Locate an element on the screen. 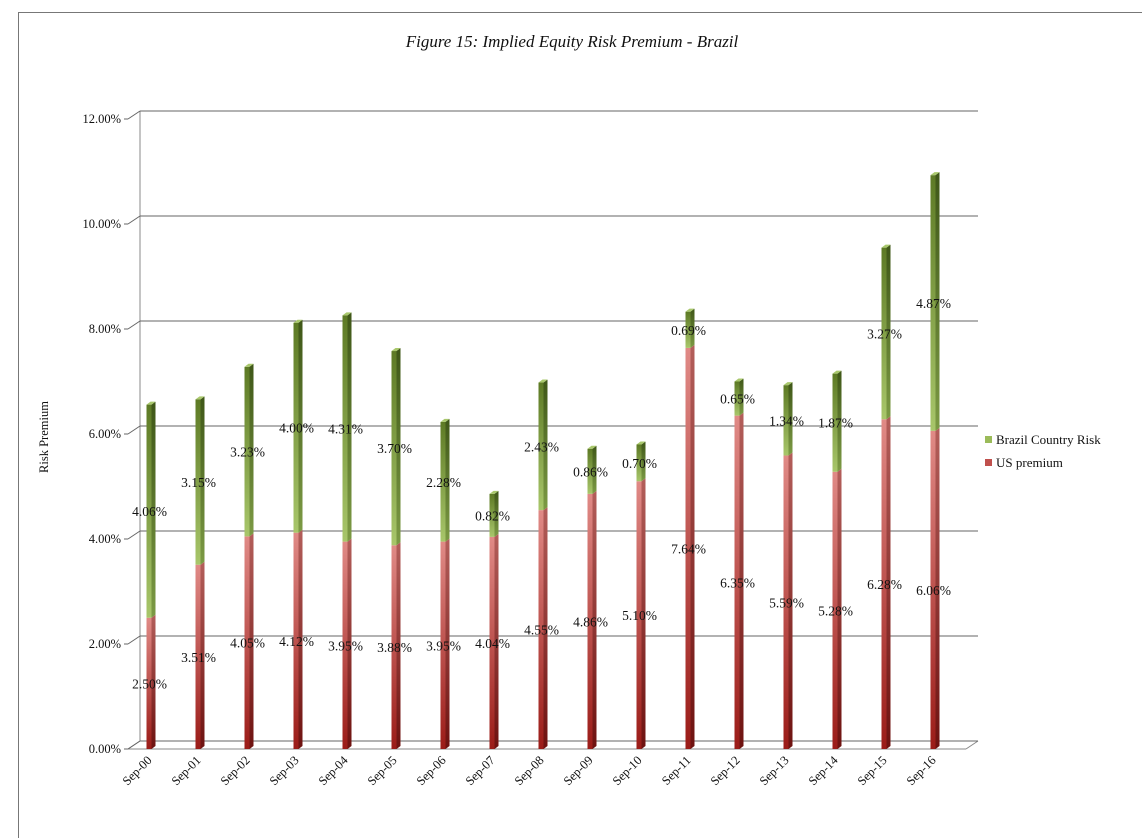 Image resolution: width=1144 pixels, height=839 pixels. data-label-brazil-country-risk: 2.28% is located at coordinates (443, 482).